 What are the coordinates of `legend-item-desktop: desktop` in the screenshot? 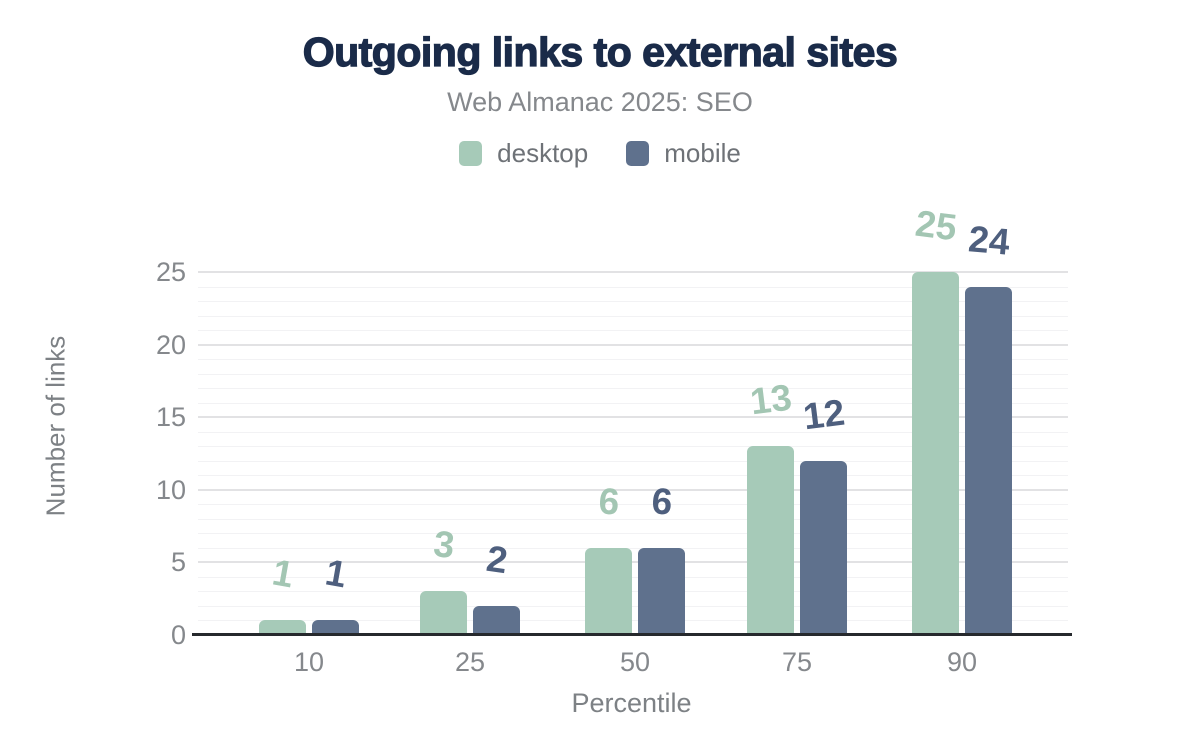 It's located at (523, 153).